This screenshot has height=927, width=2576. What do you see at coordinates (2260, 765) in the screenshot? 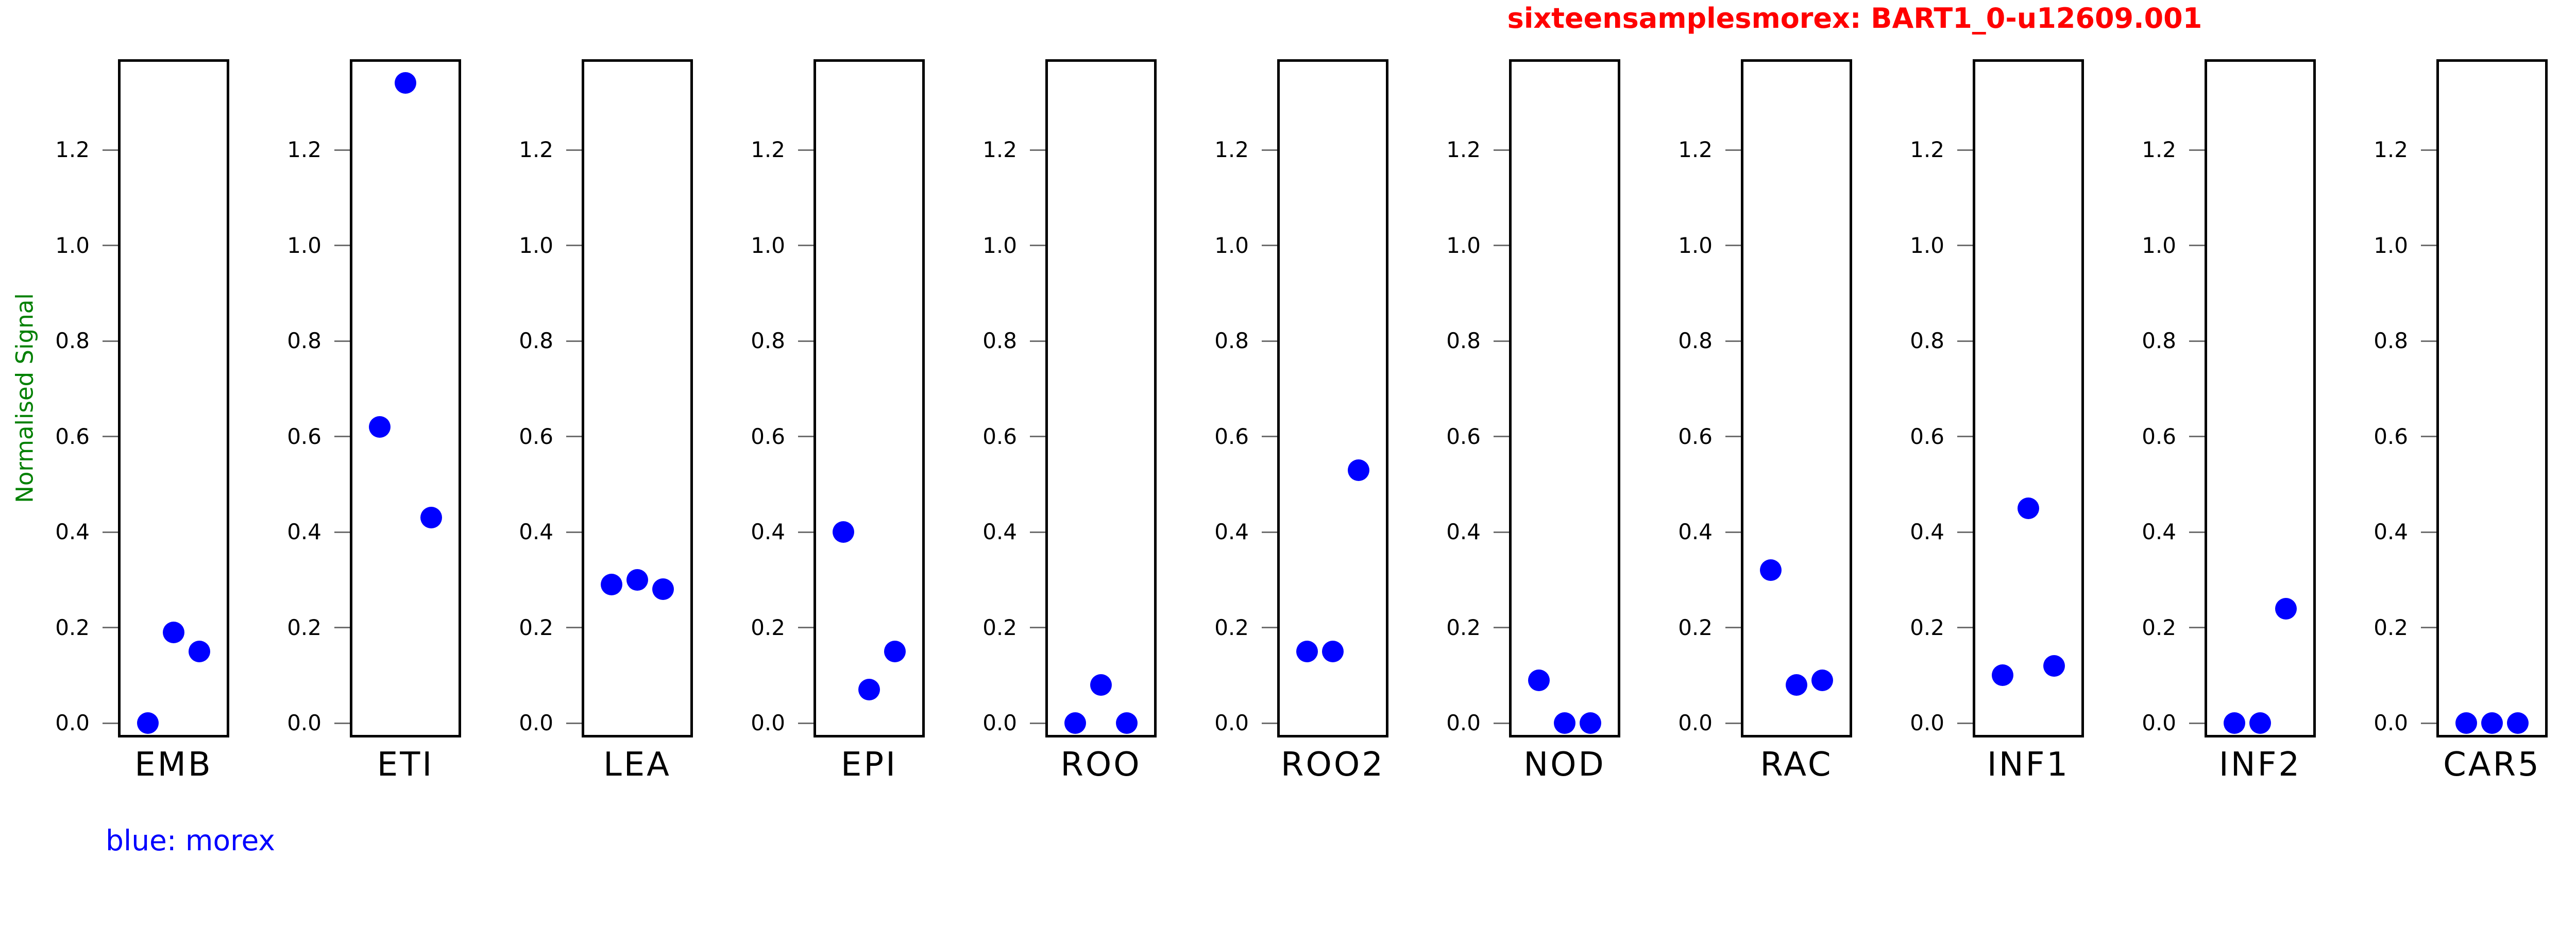
I see `sample-label: INF2` at bounding box center [2260, 765].